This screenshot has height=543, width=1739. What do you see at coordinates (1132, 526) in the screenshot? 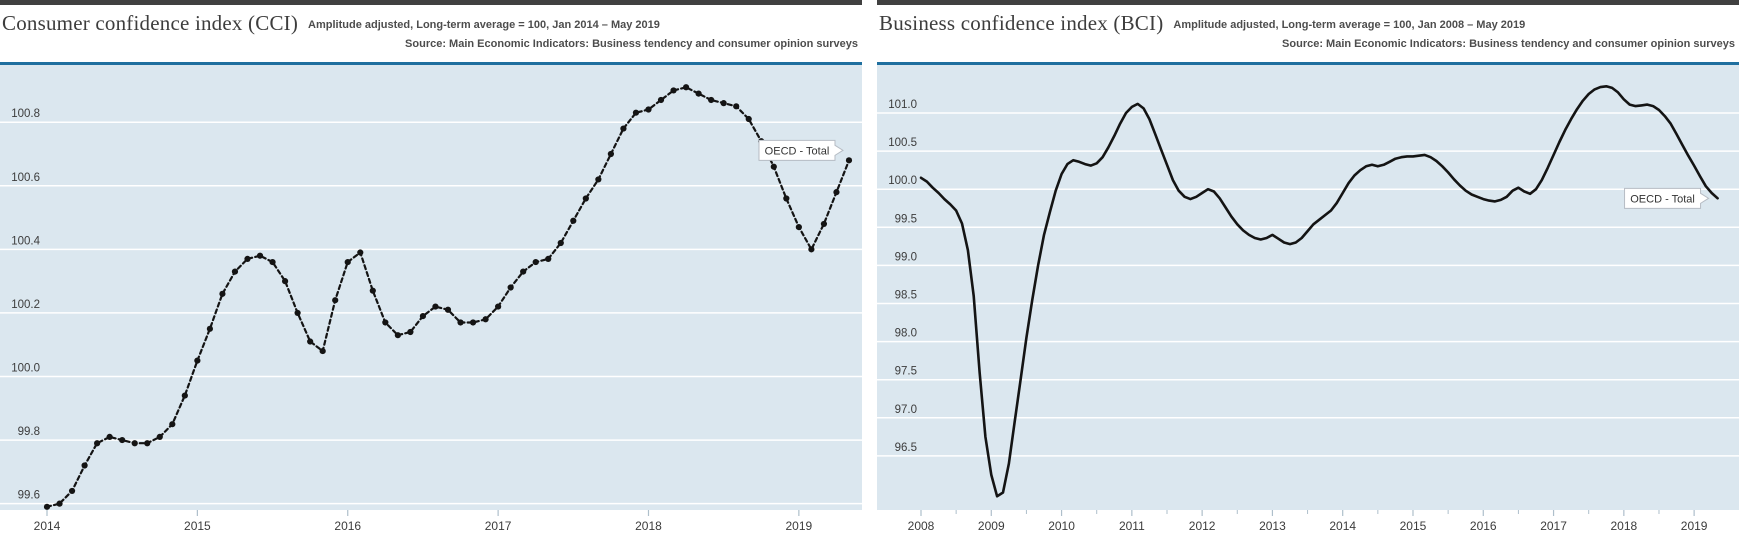
I see `x-tick-label: 2011` at bounding box center [1132, 526].